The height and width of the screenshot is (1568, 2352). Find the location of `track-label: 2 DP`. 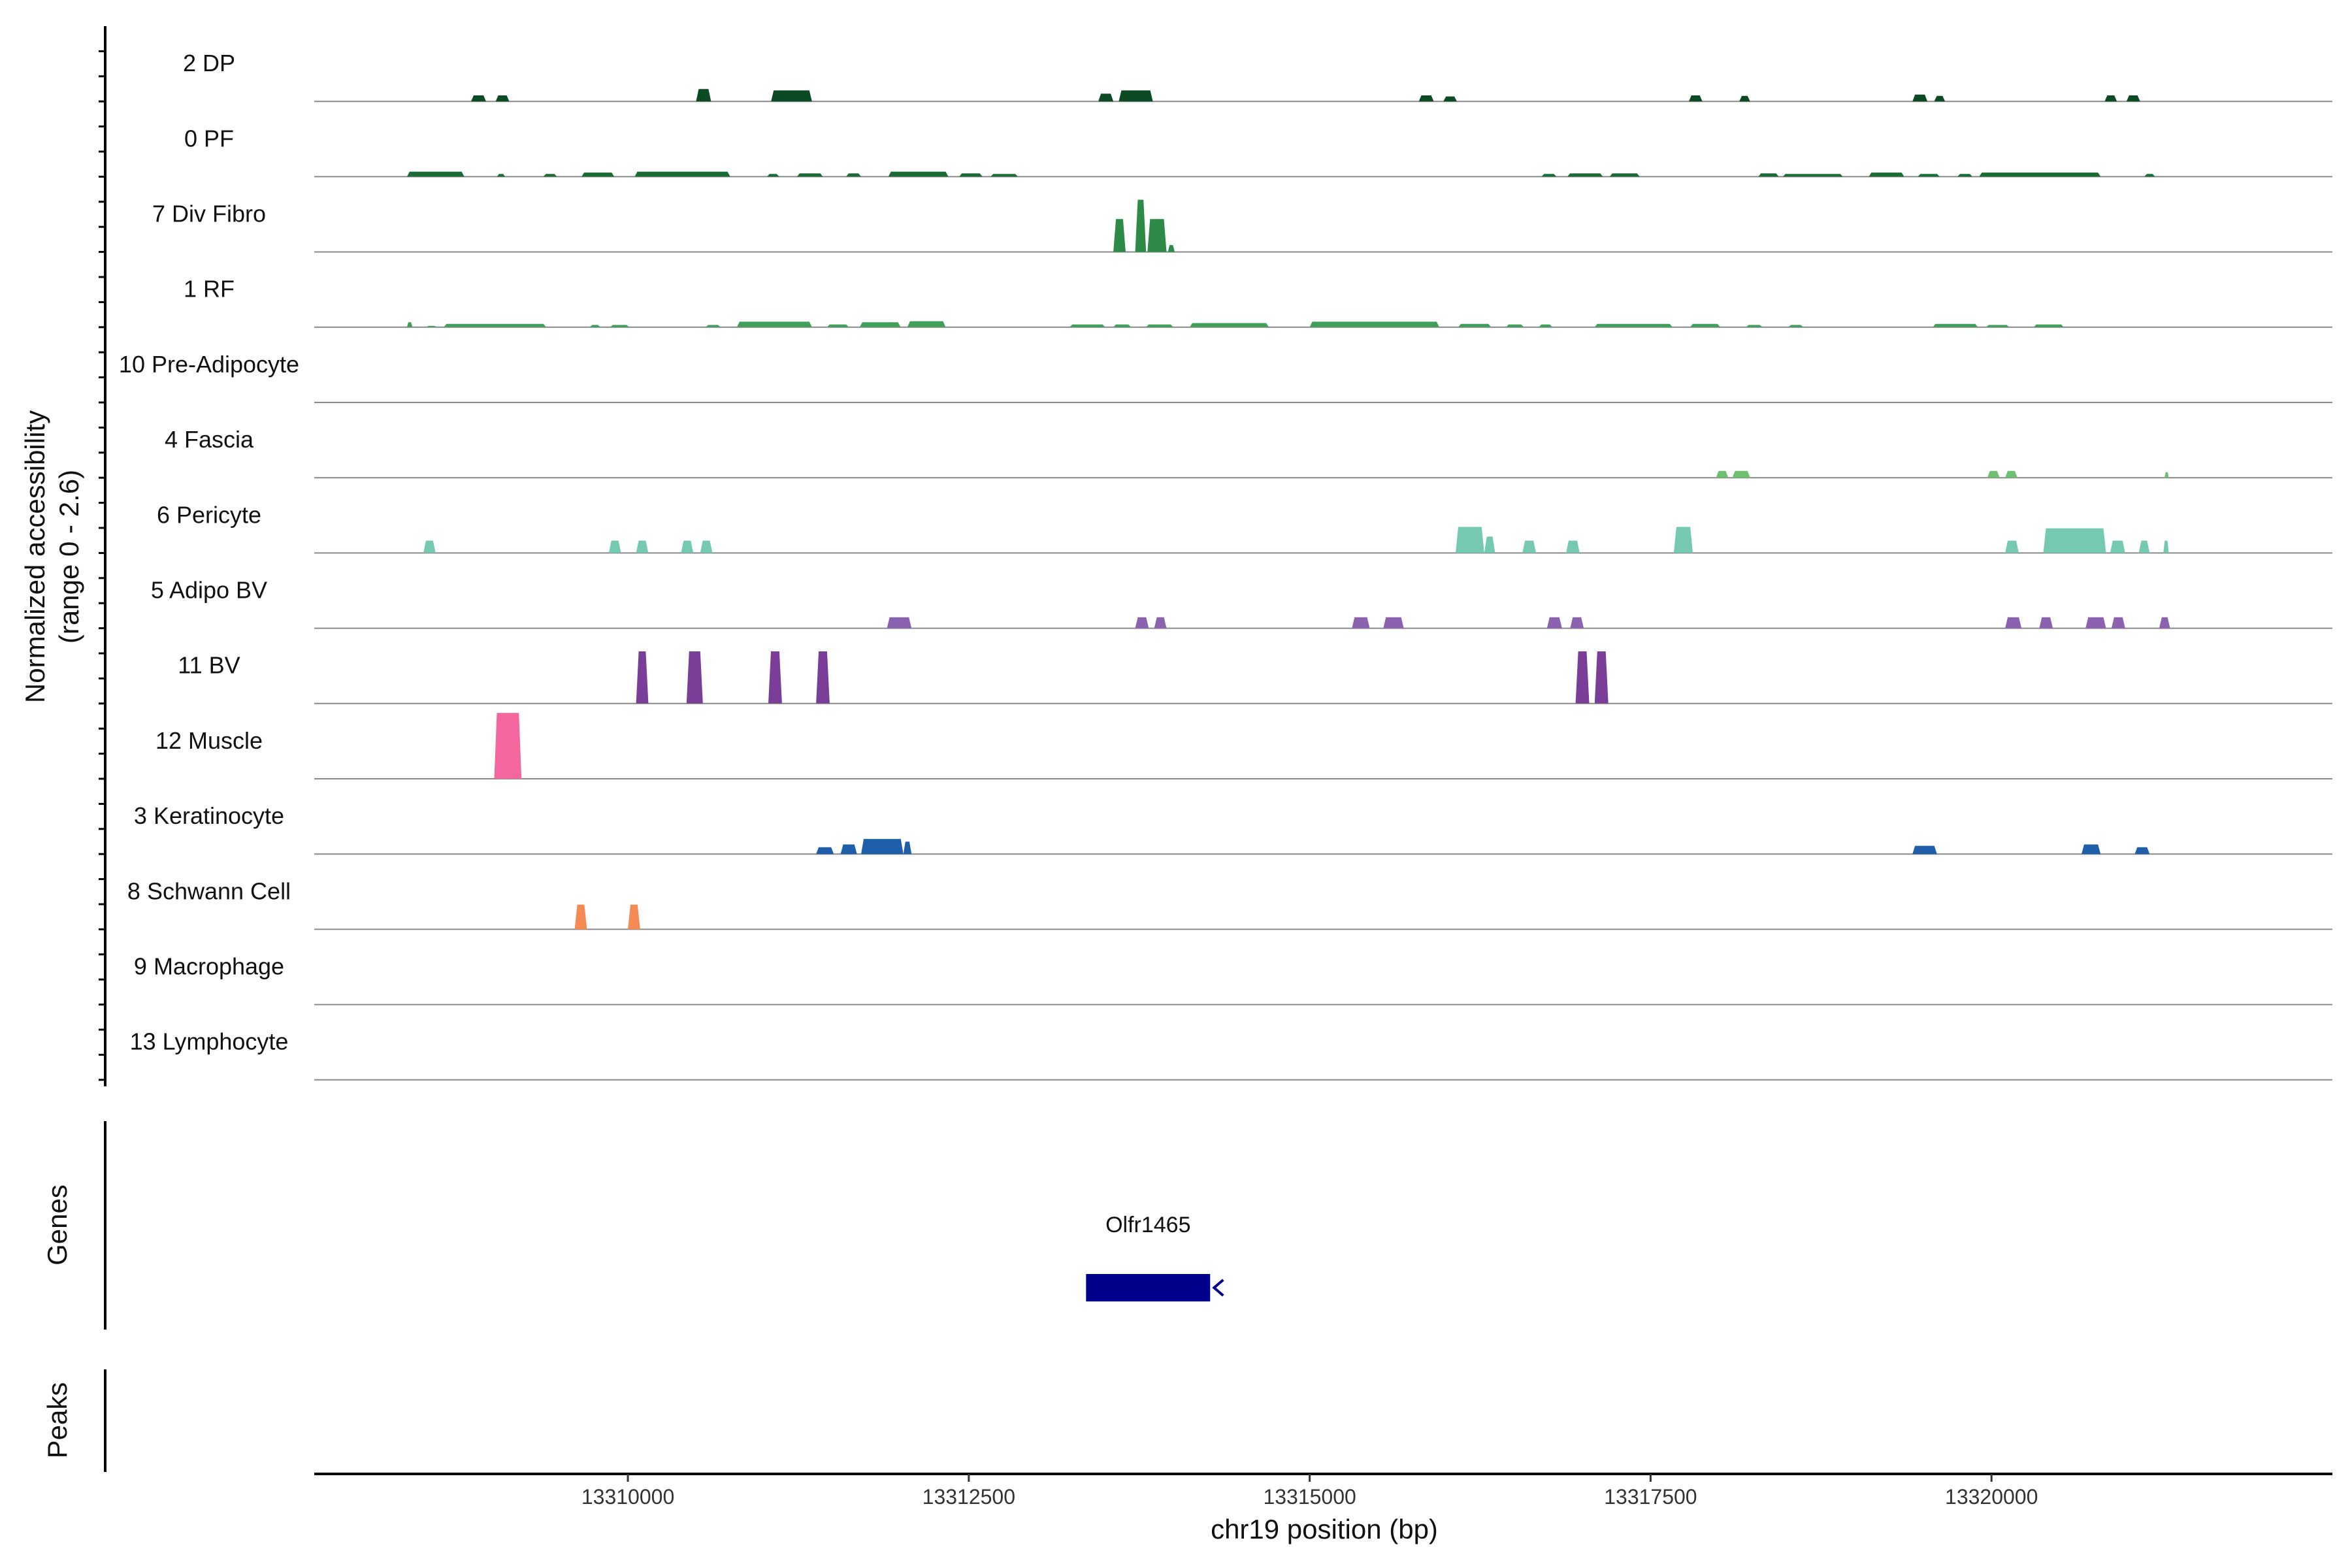

track-label: 2 DP is located at coordinates (209, 63).